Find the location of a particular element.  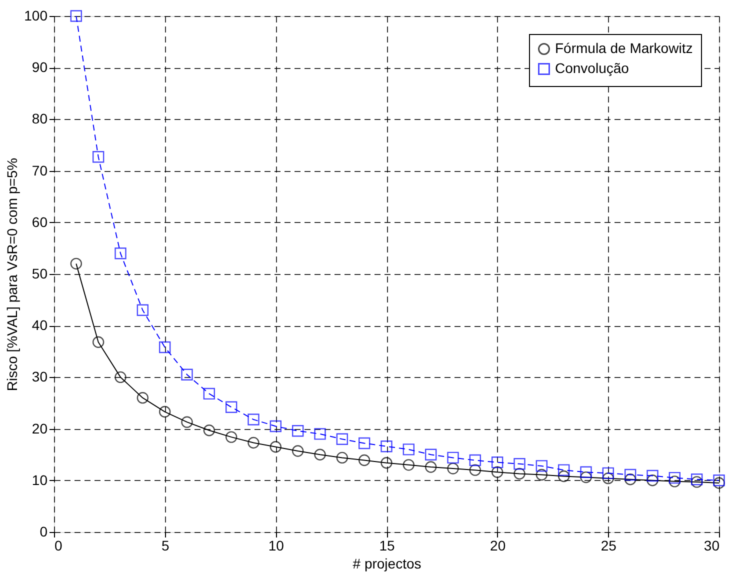

y-axis-title: Risco [%VAL] para VsR=0 com p=5% is located at coordinates (12, 275).